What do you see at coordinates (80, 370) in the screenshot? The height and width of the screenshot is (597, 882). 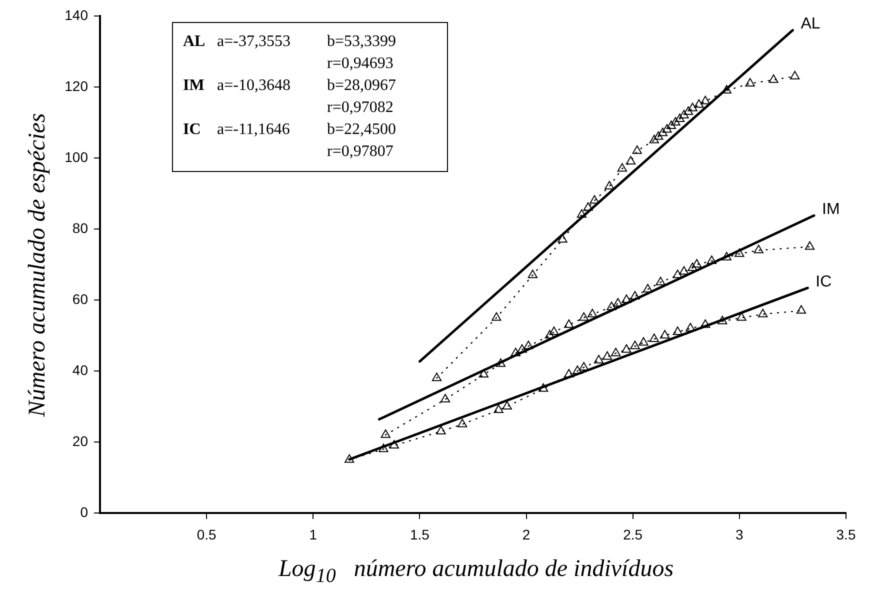 I see `y-tick-label: 40` at bounding box center [80, 370].